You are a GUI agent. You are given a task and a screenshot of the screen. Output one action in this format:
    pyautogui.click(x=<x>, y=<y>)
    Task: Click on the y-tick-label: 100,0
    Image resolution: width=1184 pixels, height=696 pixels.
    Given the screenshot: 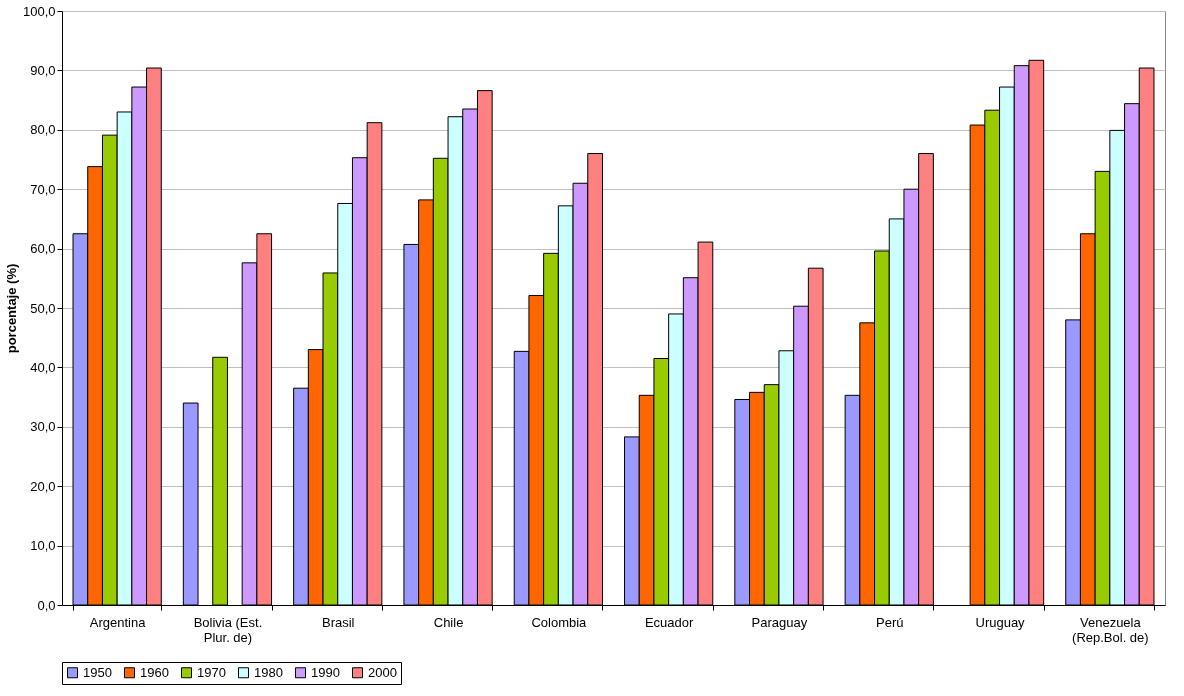 What is the action you would take?
    pyautogui.click(x=39, y=11)
    